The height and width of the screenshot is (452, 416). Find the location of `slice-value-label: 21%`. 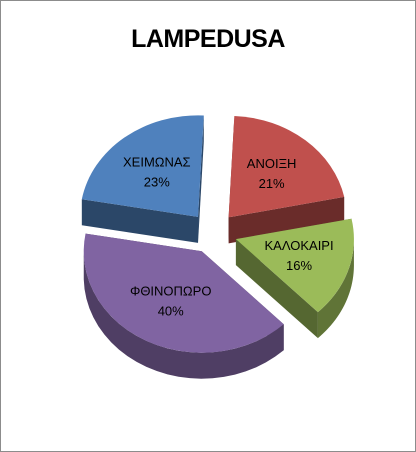

slice-value-label: 21% is located at coordinates (272, 183).